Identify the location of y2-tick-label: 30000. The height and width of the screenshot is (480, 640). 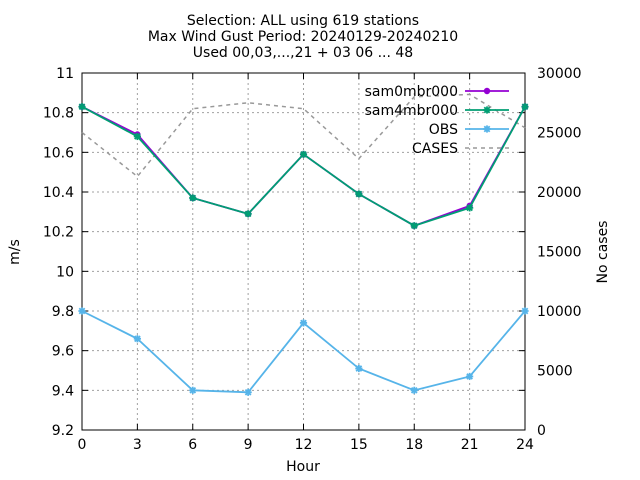
(559, 74).